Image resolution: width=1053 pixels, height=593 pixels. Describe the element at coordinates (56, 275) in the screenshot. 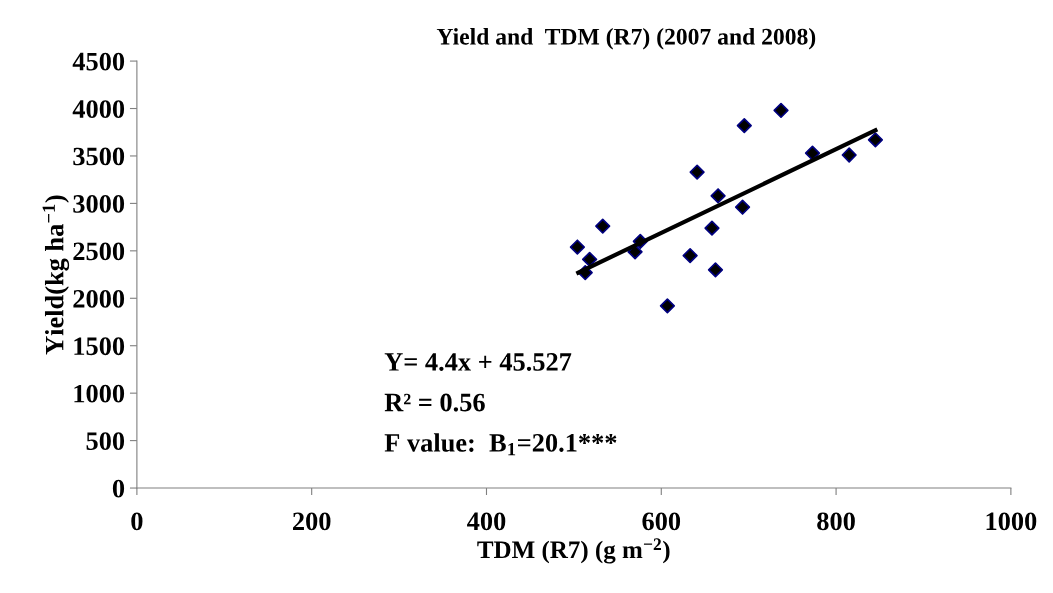

I see `y-axis-title: Yield(kg ha$^{−1}$)` at that location.